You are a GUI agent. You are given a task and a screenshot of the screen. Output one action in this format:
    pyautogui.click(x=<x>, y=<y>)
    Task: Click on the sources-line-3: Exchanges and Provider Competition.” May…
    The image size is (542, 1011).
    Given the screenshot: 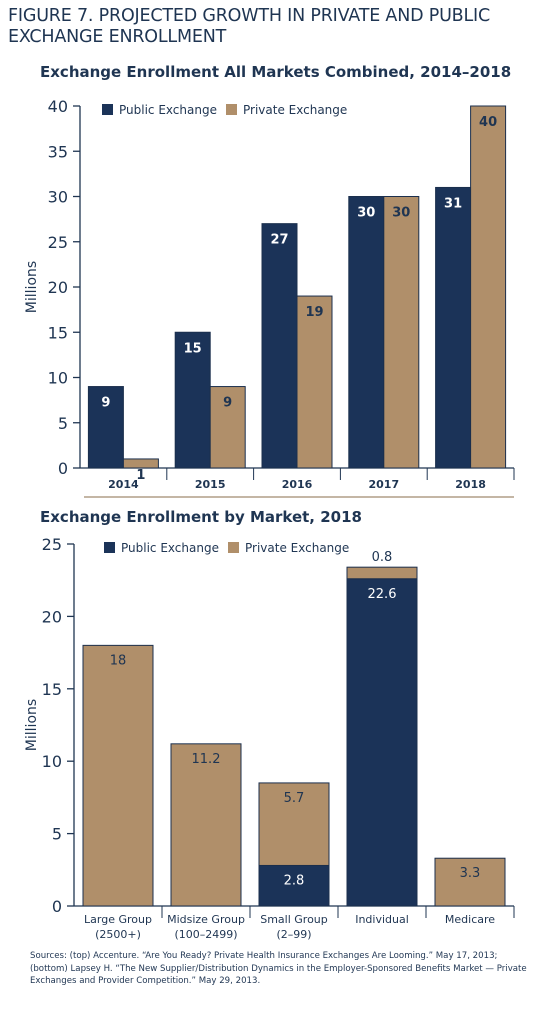 What is the action you would take?
    pyautogui.click(x=145, y=981)
    